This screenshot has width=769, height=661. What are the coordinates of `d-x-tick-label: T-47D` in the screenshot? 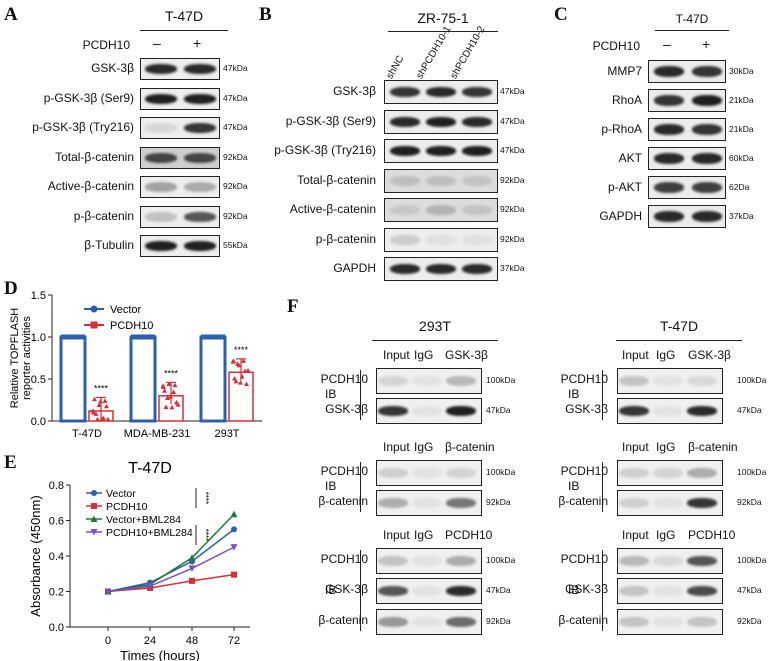 It's located at (87, 434).